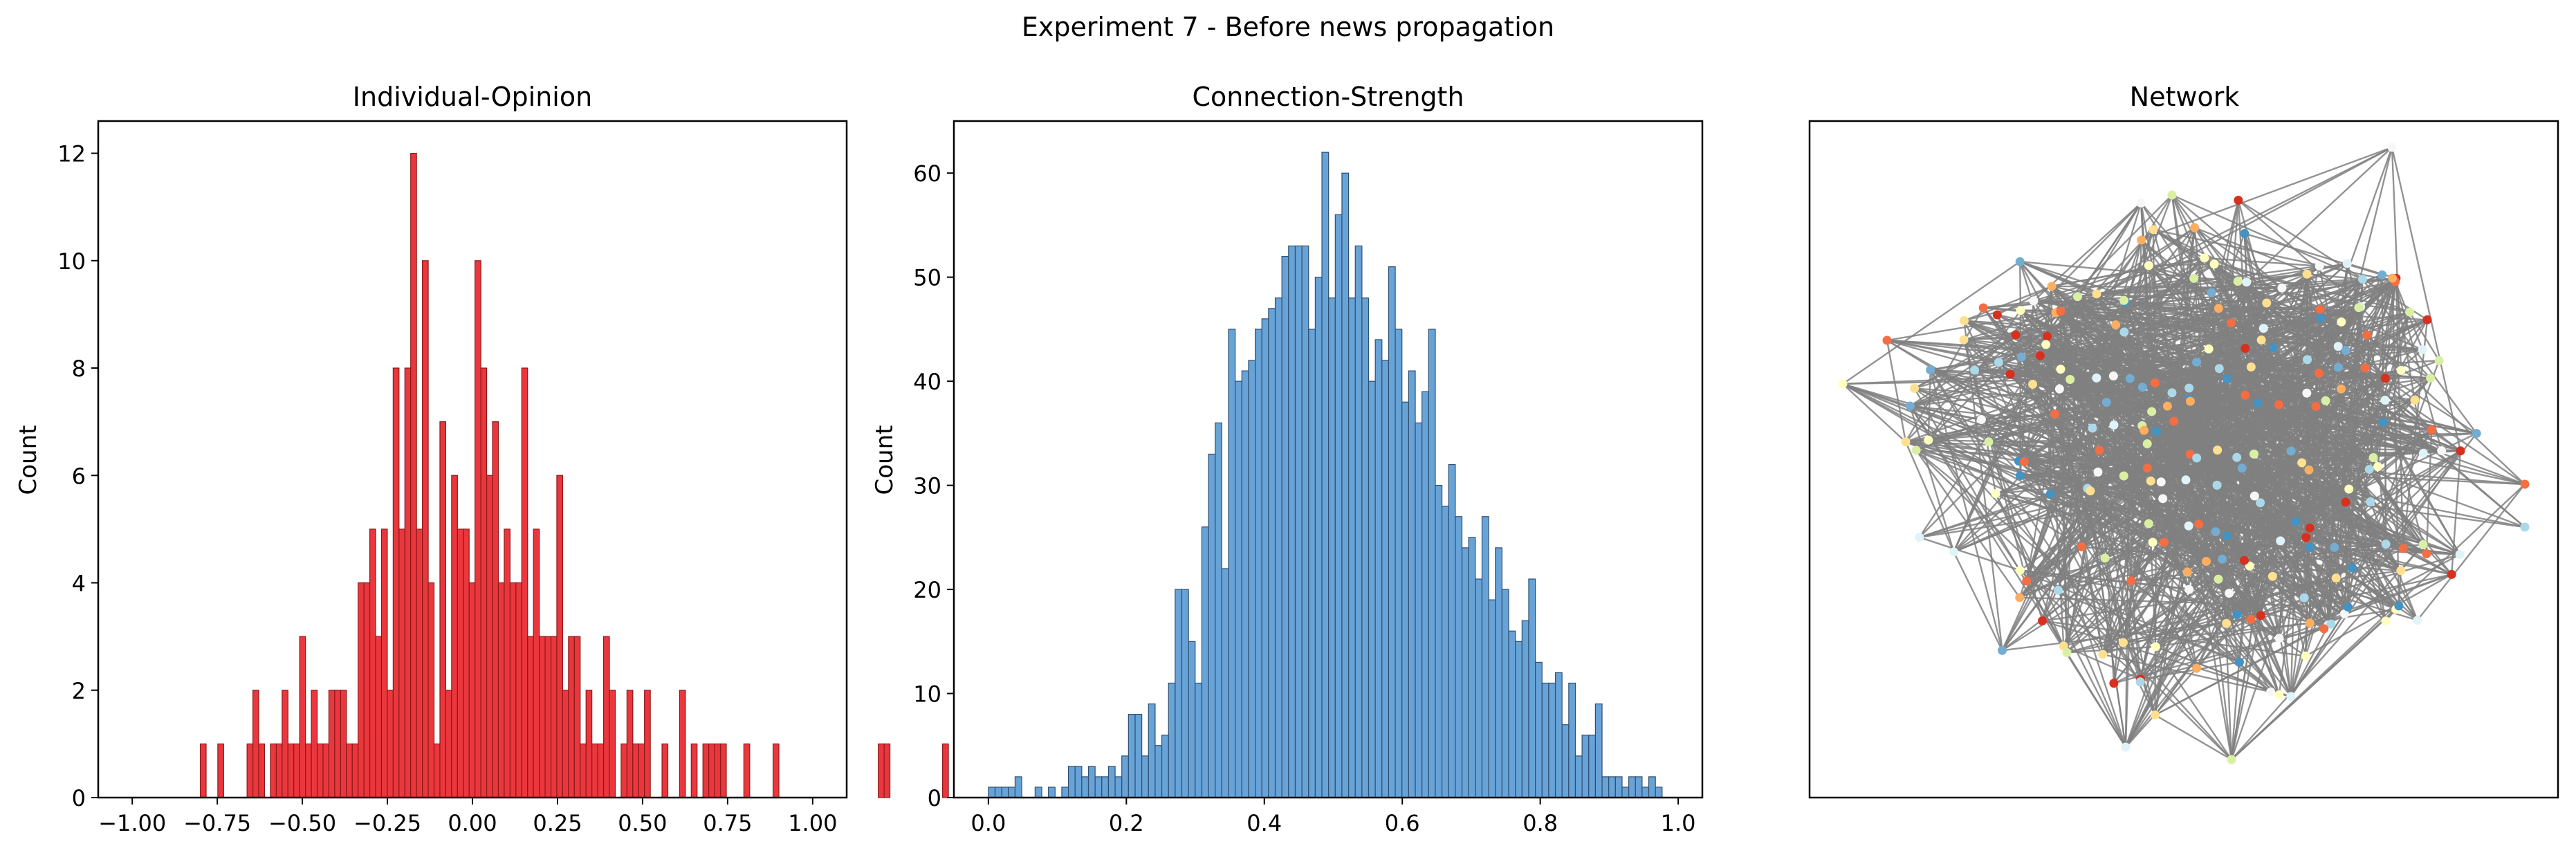 The width and height of the screenshot is (2576, 855). I want to click on network-title: Network, so click(2185, 97).